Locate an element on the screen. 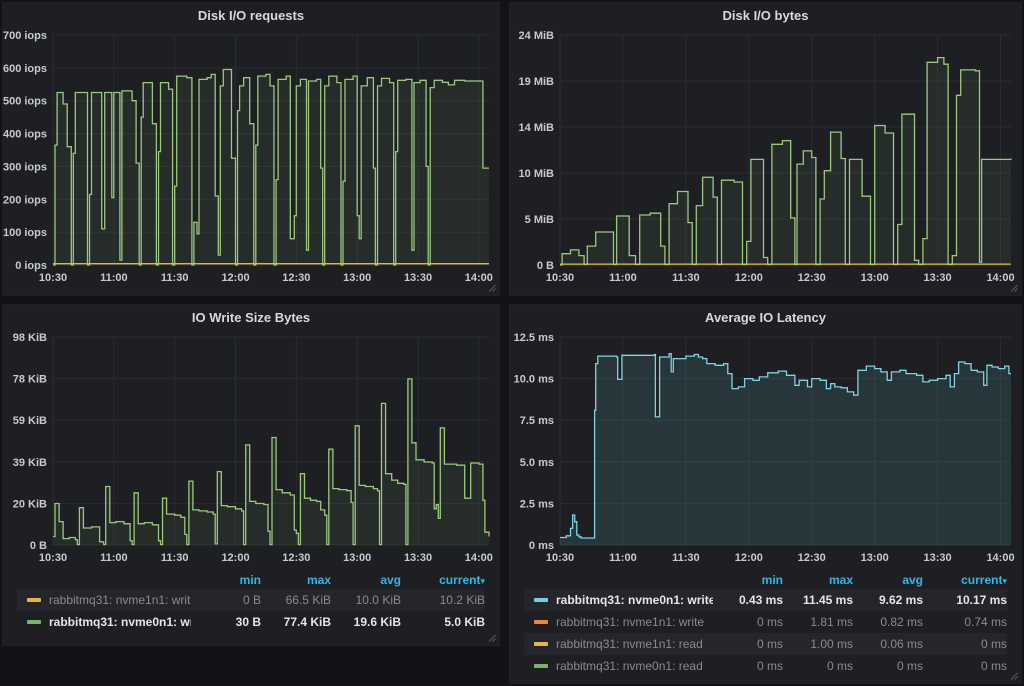 The height and width of the screenshot is (686, 1024). y-axis-tick-label: 300 iops is located at coordinates (25, 167).